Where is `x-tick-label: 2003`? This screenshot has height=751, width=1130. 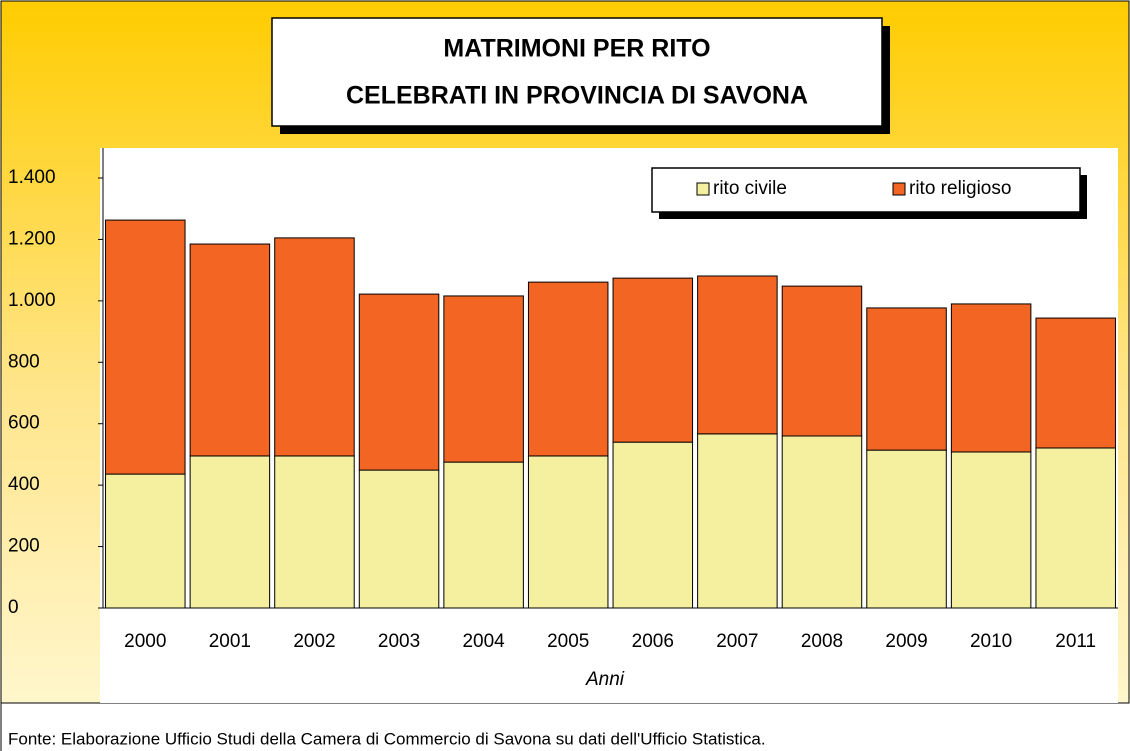
x-tick-label: 2003 is located at coordinates (399, 641).